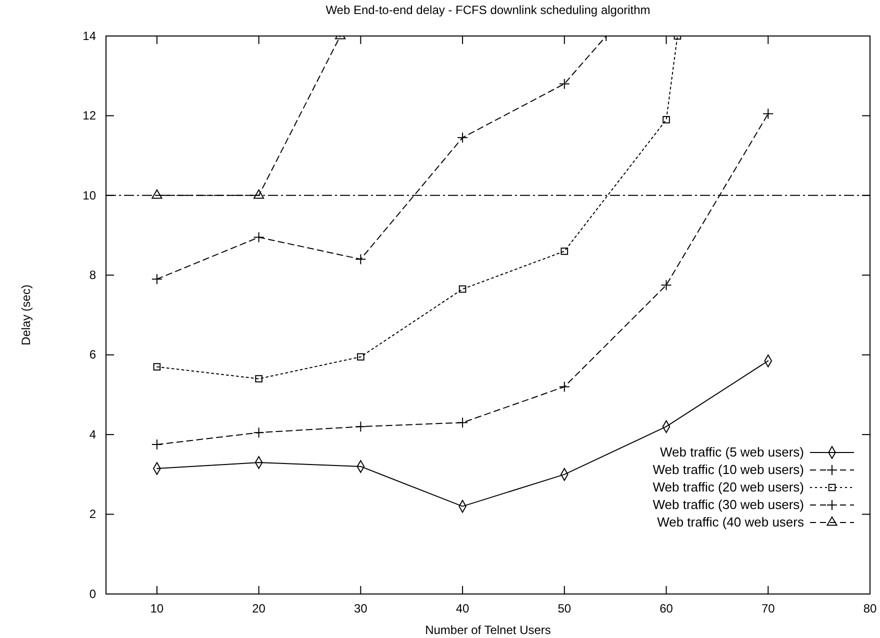 The width and height of the screenshot is (880, 638). What do you see at coordinates (157, 609) in the screenshot?
I see `x-tick-label: 10` at bounding box center [157, 609].